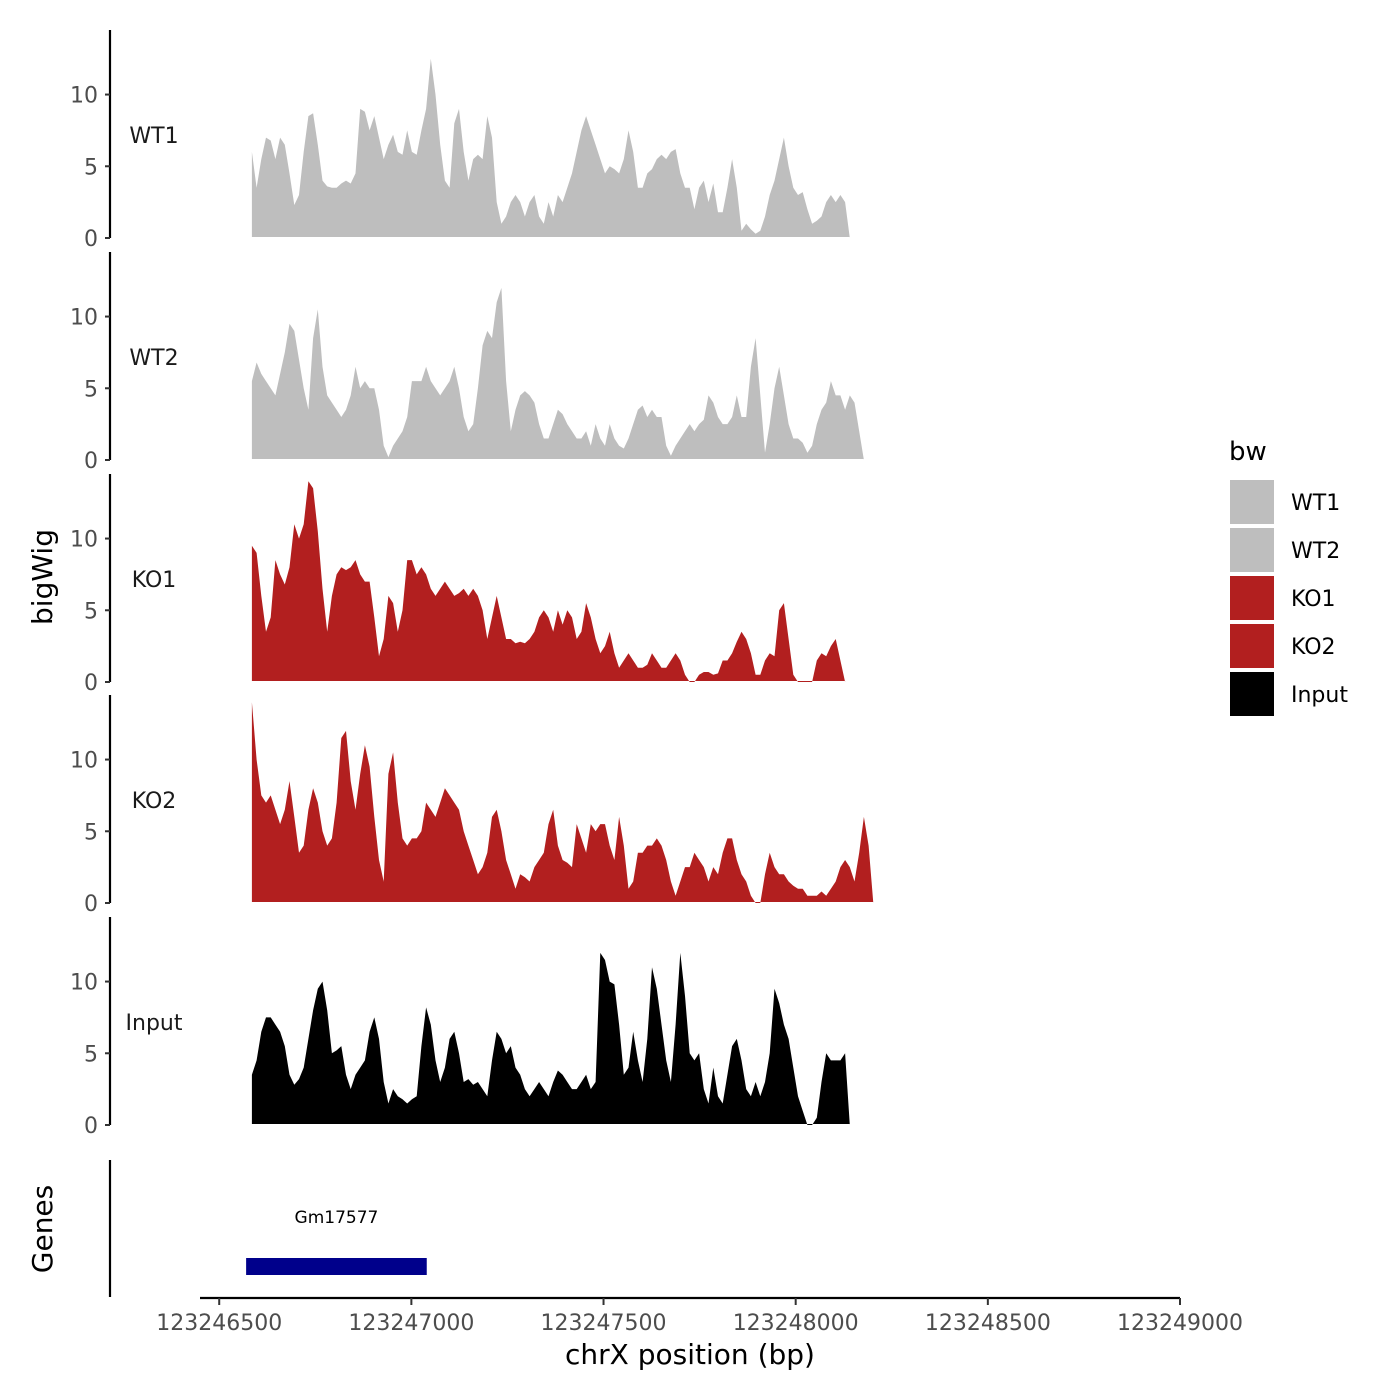 The image size is (1400, 1400). I want to click on area-wt2, so click(557, 373).